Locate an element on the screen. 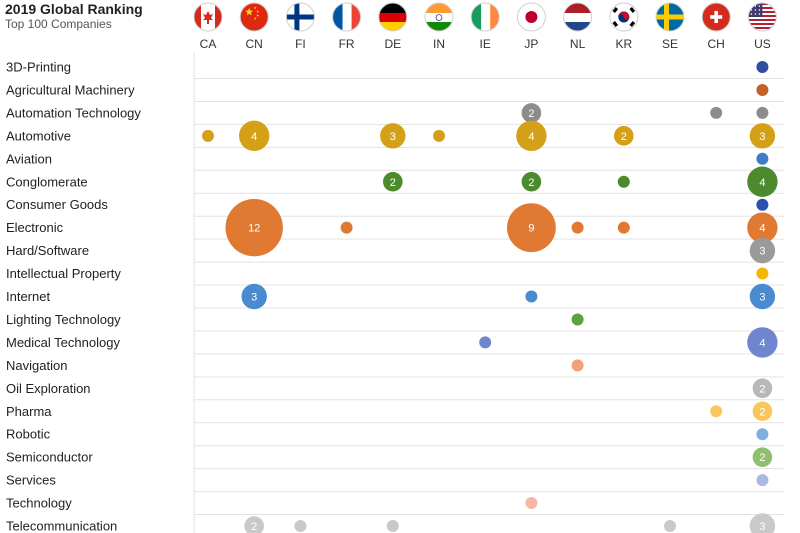 The height and width of the screenshot is (533, 800). bubble-oil-exploration-us is located at coordinates (762, 388).